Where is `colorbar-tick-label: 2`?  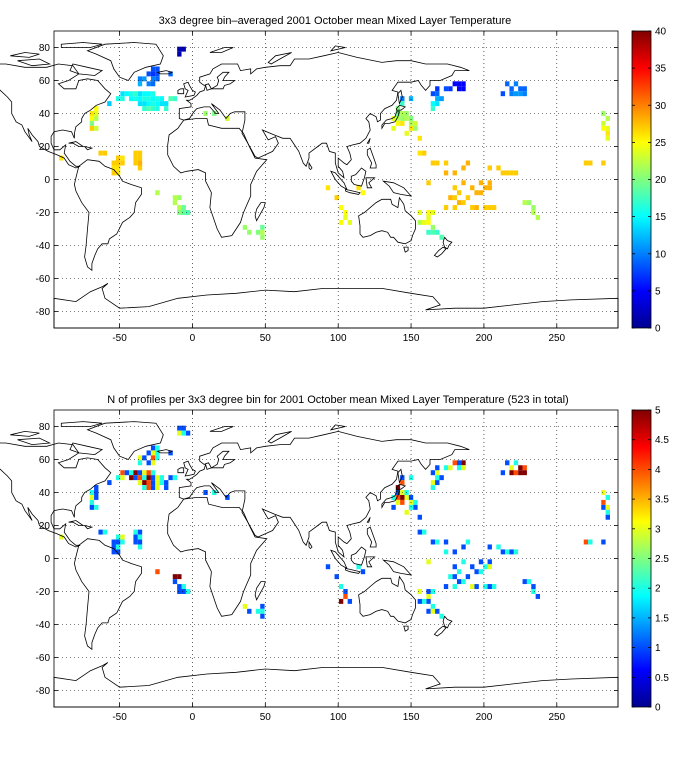
colorbar-tick-label: 2 is located at coordinates (658, 589).